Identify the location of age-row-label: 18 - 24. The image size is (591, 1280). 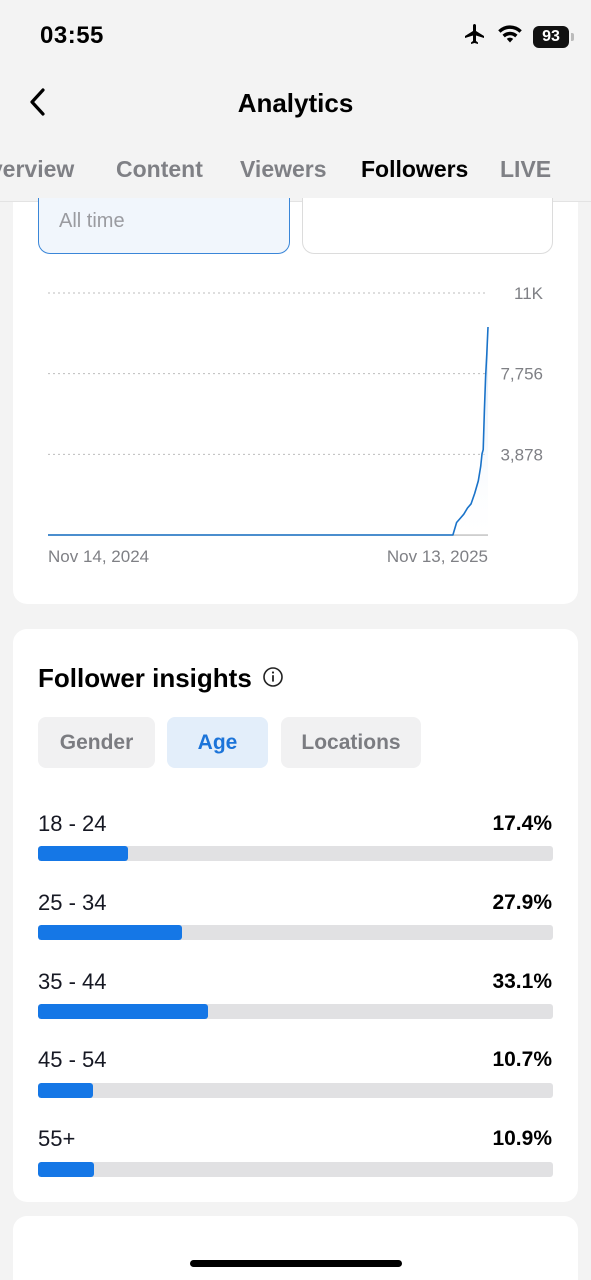
(72, 823).